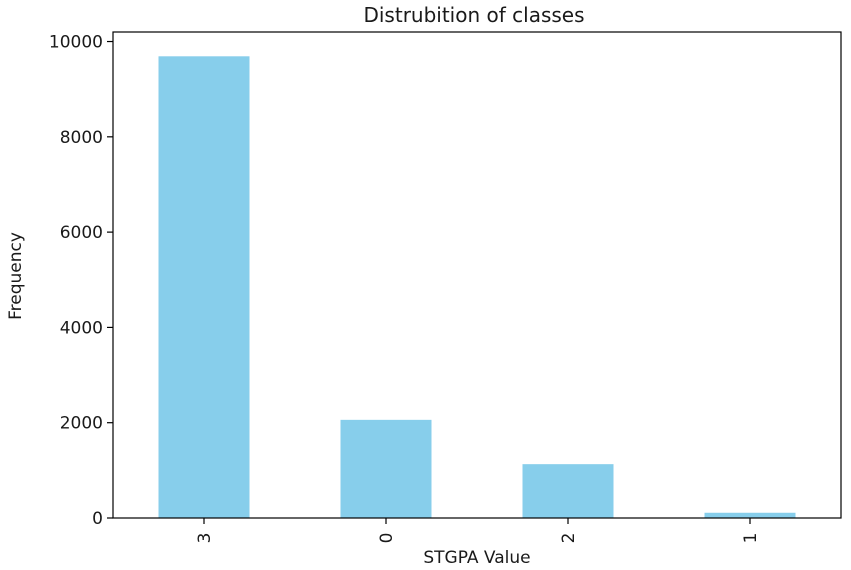  Describe the element at coordinates (569, 538) in the screenshot. I see `x-tick-label: 2` at that location.